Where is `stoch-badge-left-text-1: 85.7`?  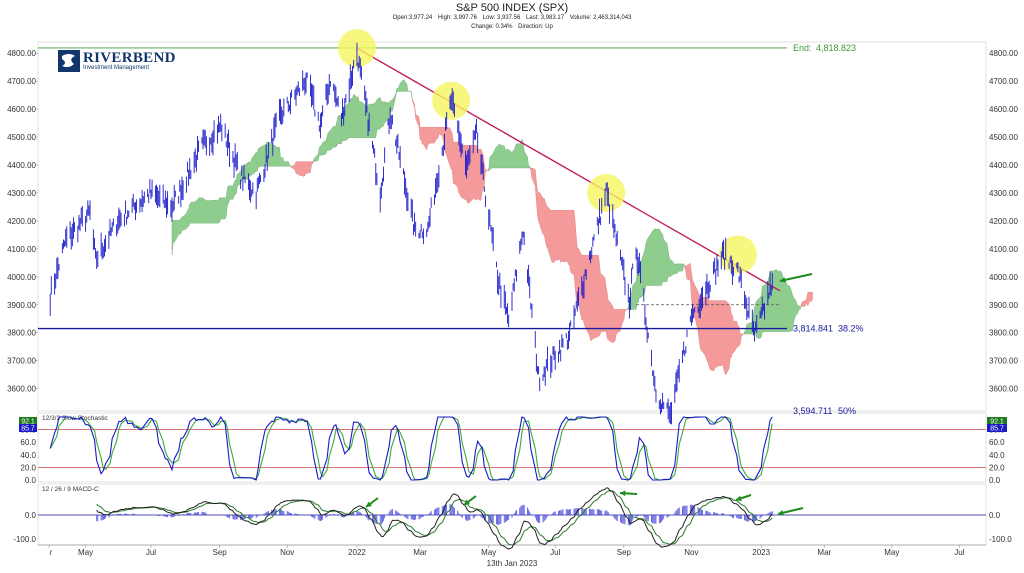 stoch-badge-left-text-1: 85.7 is located at coordinates (28, 429).